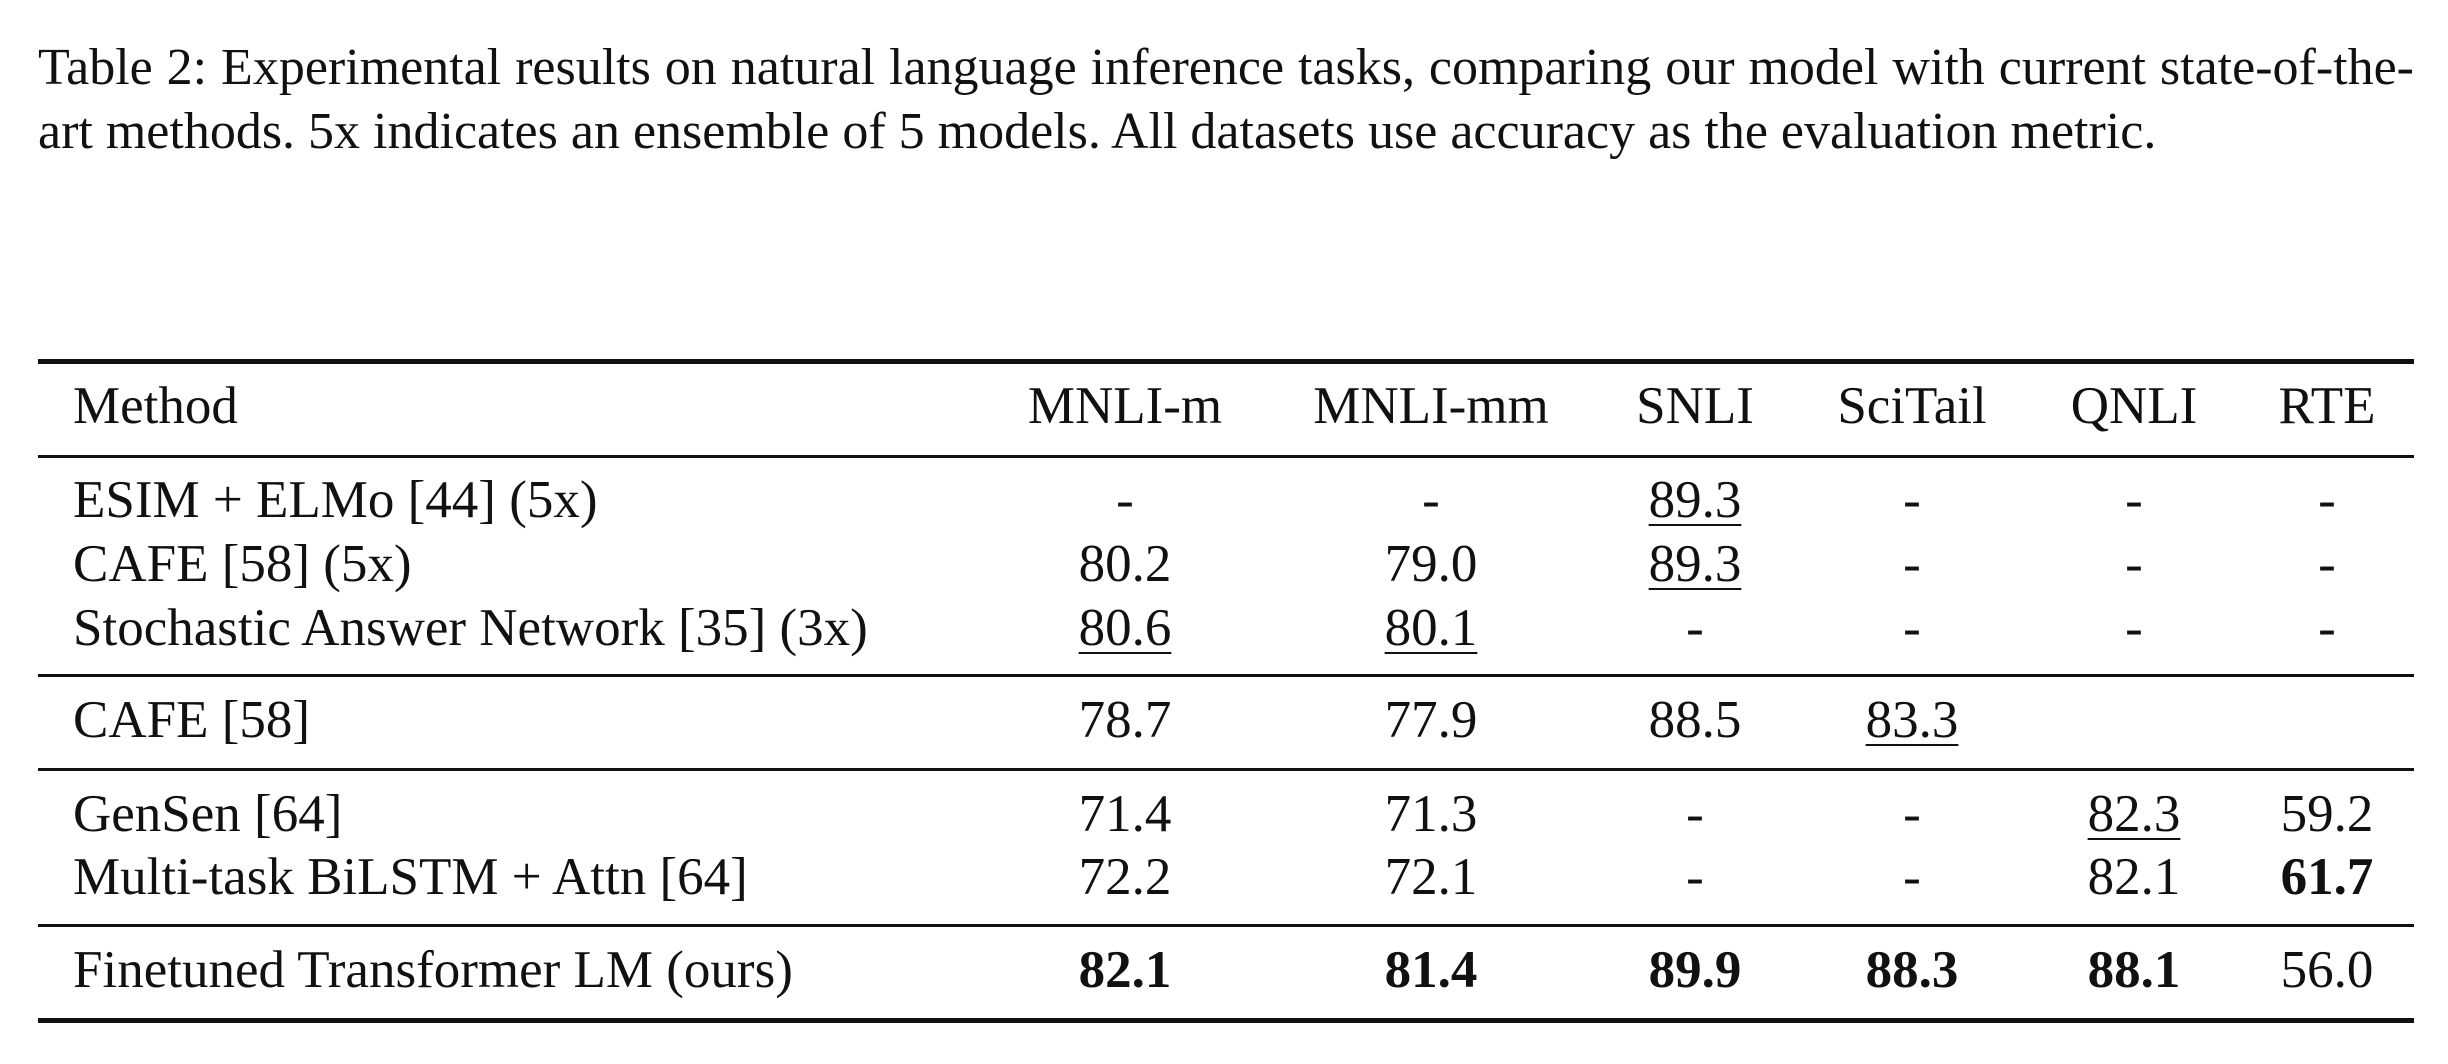 The height and width of the screenshot is (1064, 2448). What do you see at coordinates (2327, 406) in the screenshot?
I see `column-header: RTE` at bounding box center [2327, 406].